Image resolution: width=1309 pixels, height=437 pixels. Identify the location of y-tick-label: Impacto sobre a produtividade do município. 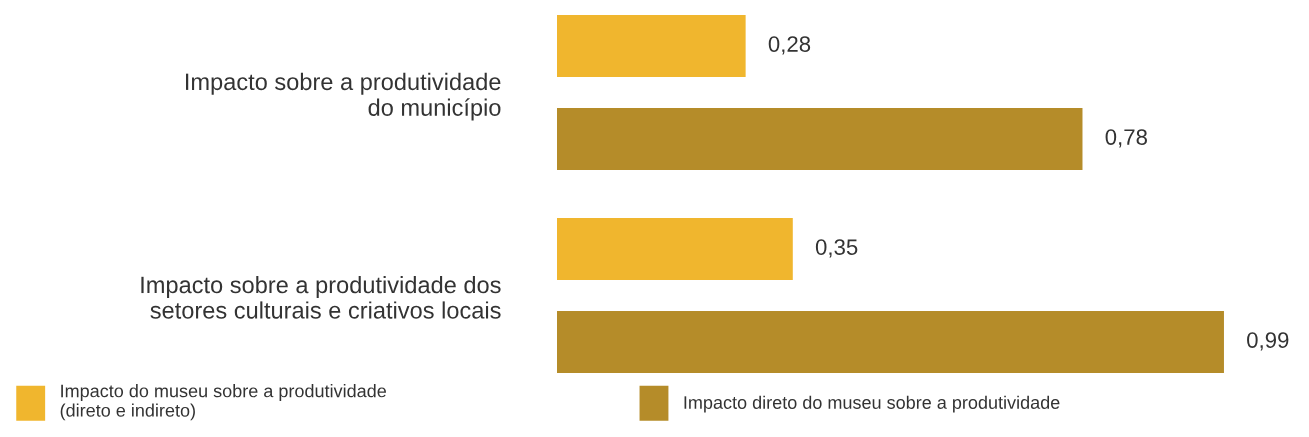
(343, 96).